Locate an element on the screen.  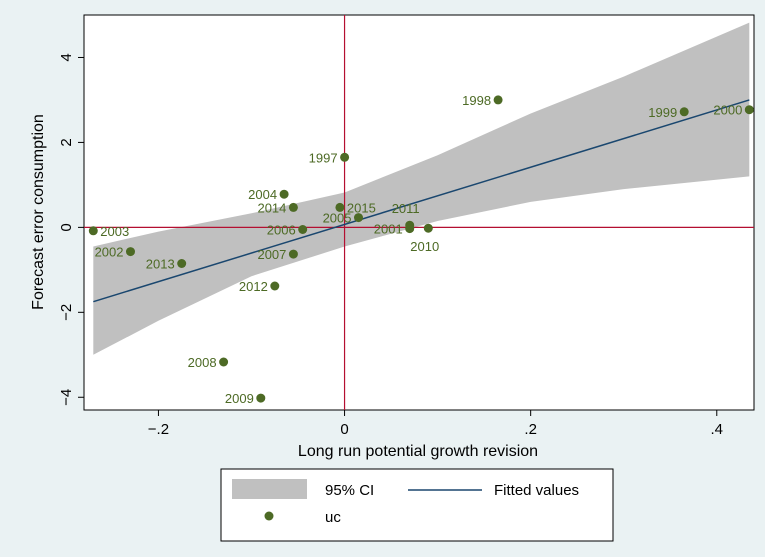
point-label: 2014 is located at coordinates (271, 207).